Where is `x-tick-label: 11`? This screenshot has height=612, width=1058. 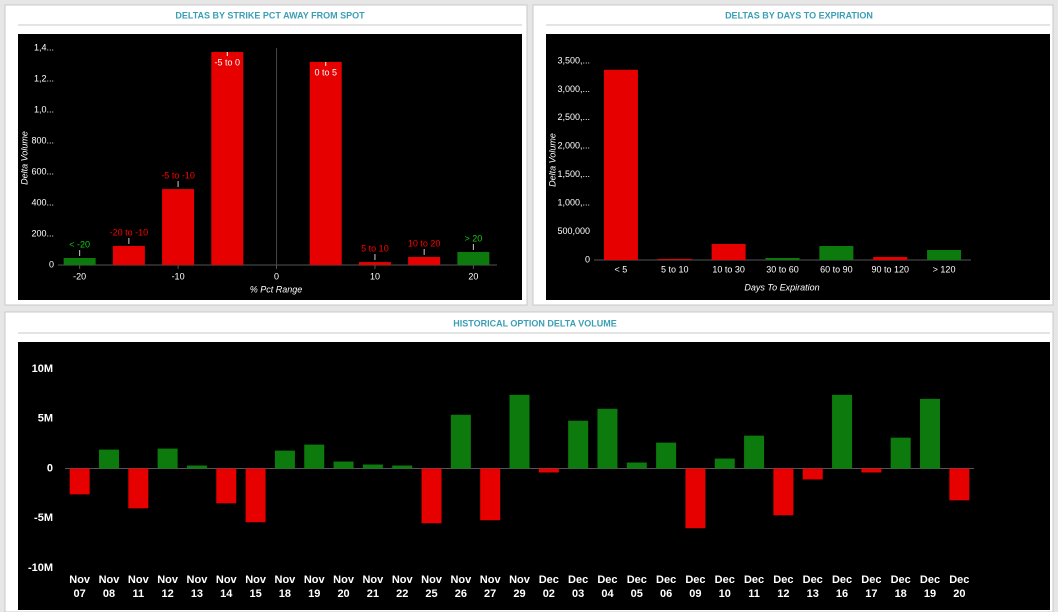
x-tick-label: 11 is located at coordinates (138, 594).